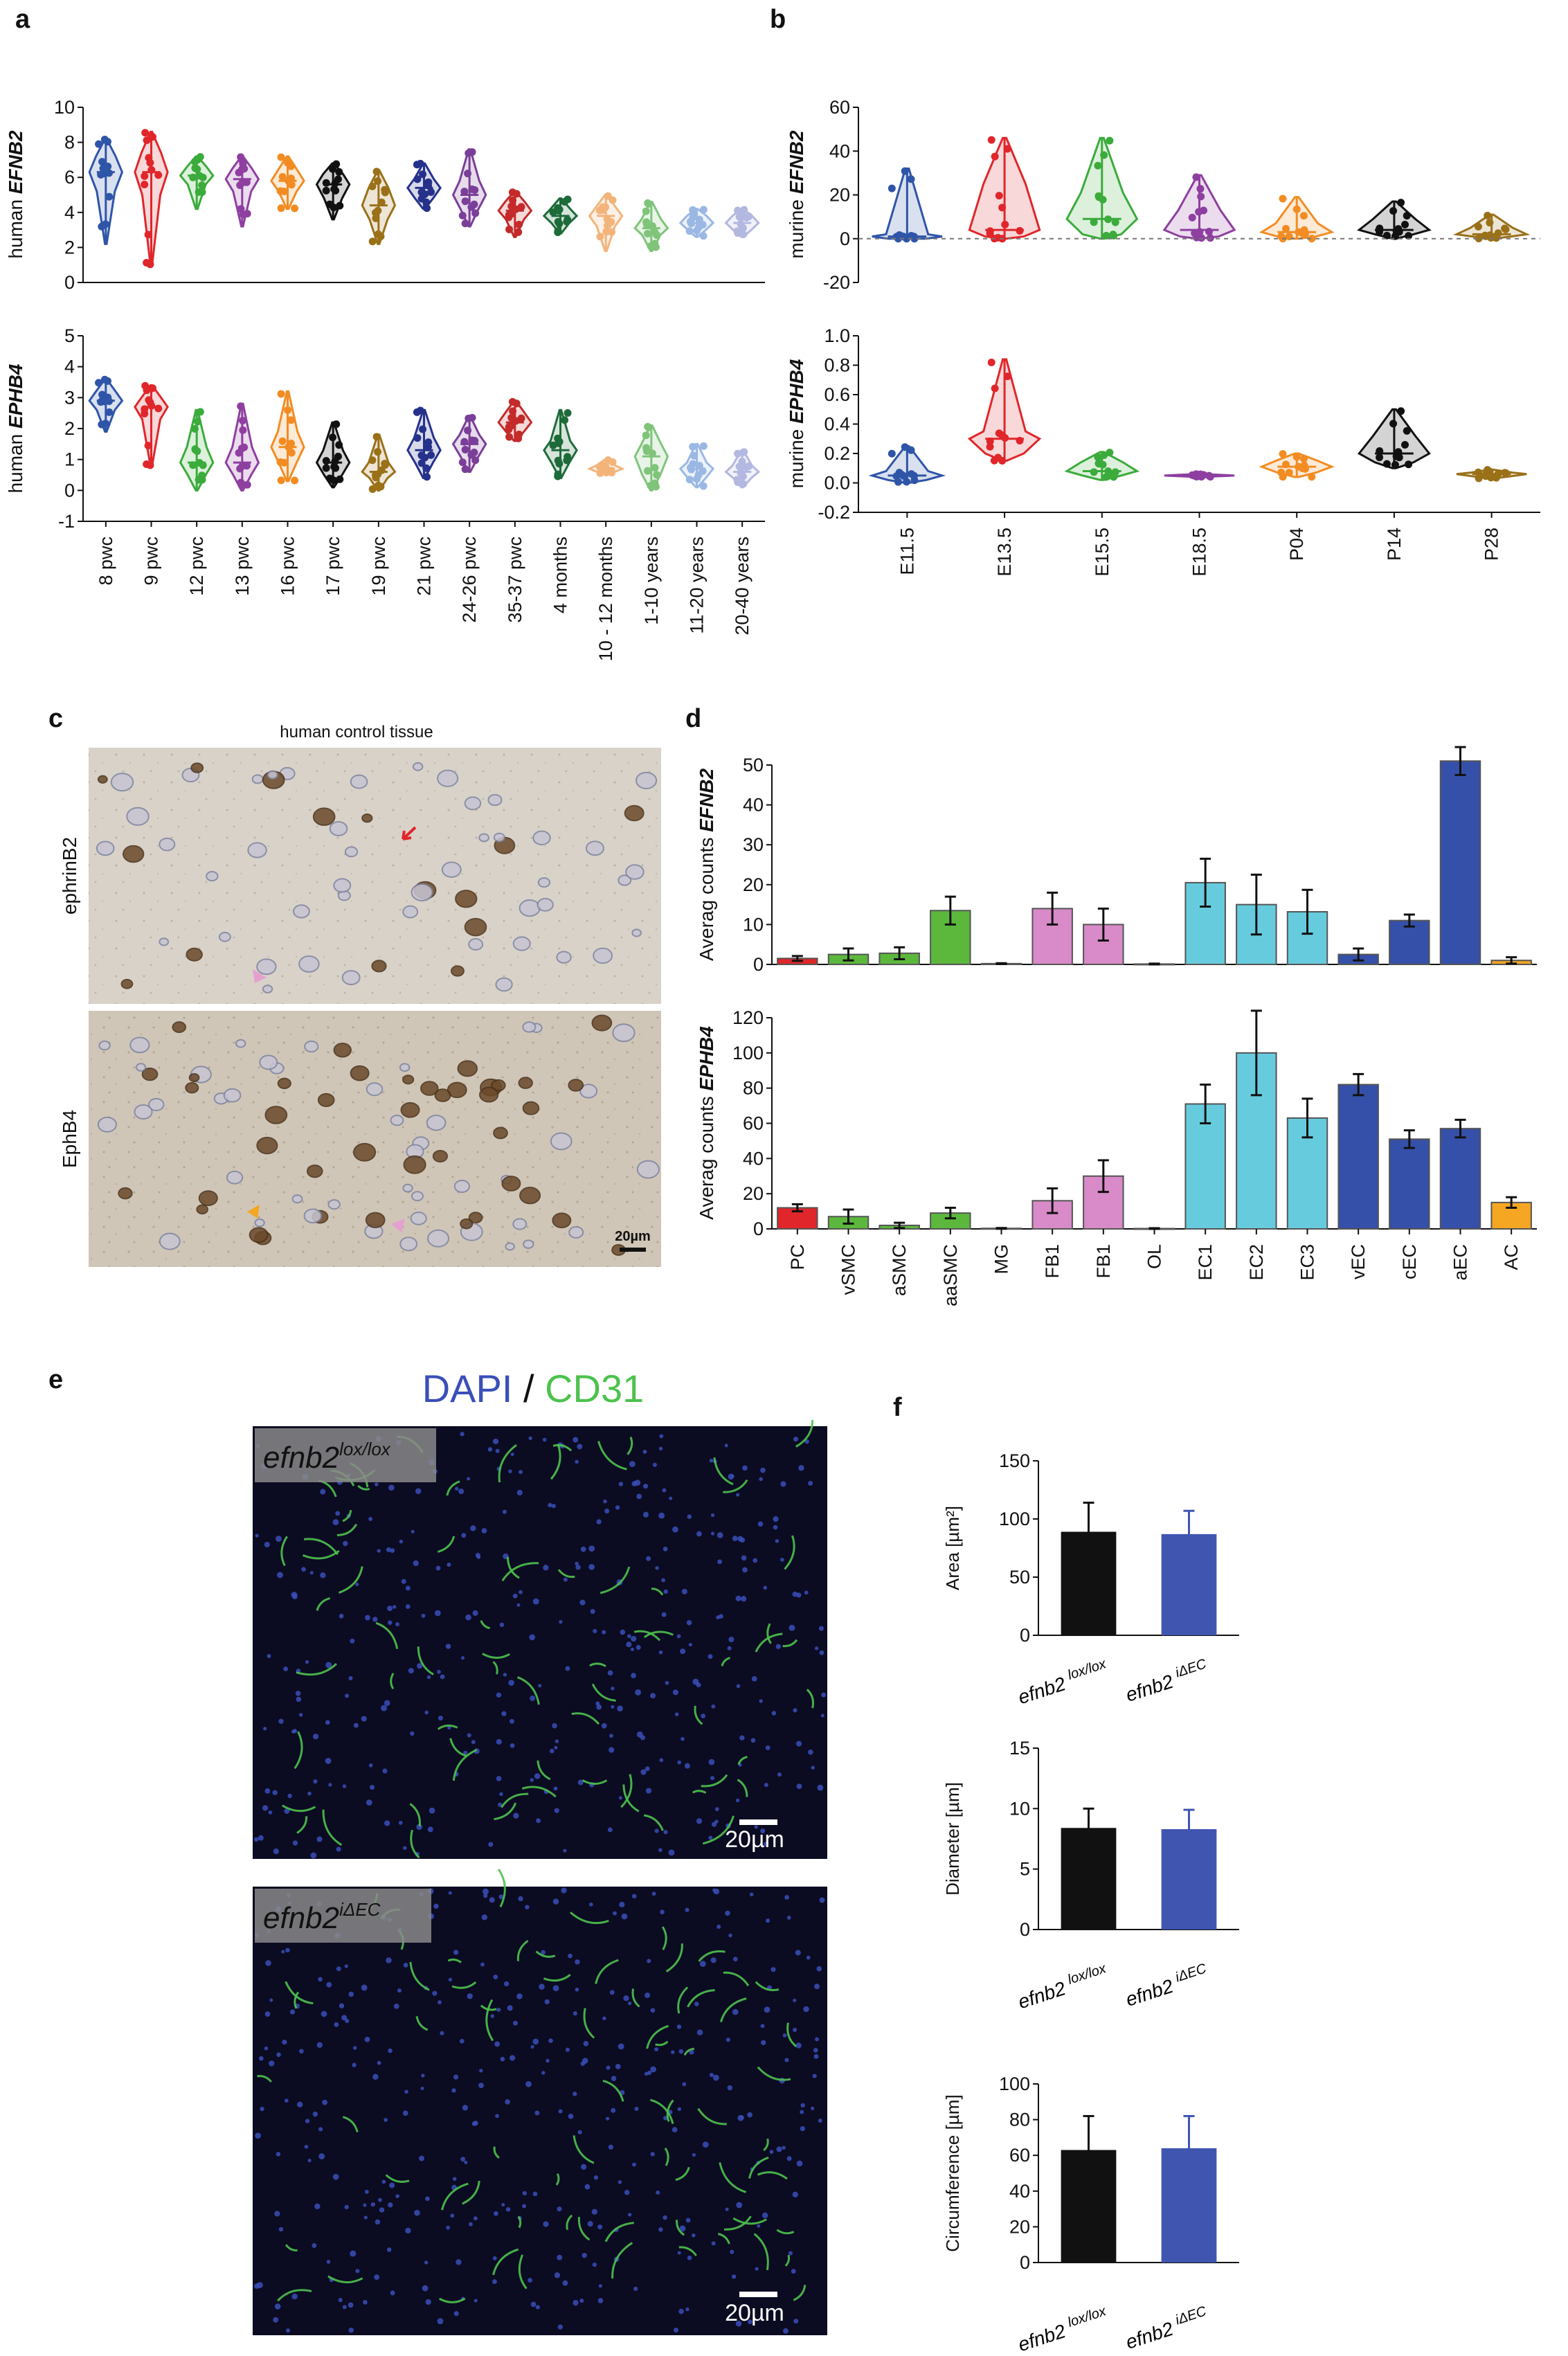 Image resolution: width=1568 pixels, height=2356 pixels. Describe the element at coordinates (1492, 545) in the screenshot. I see `x-tick-label: P28` at that location.